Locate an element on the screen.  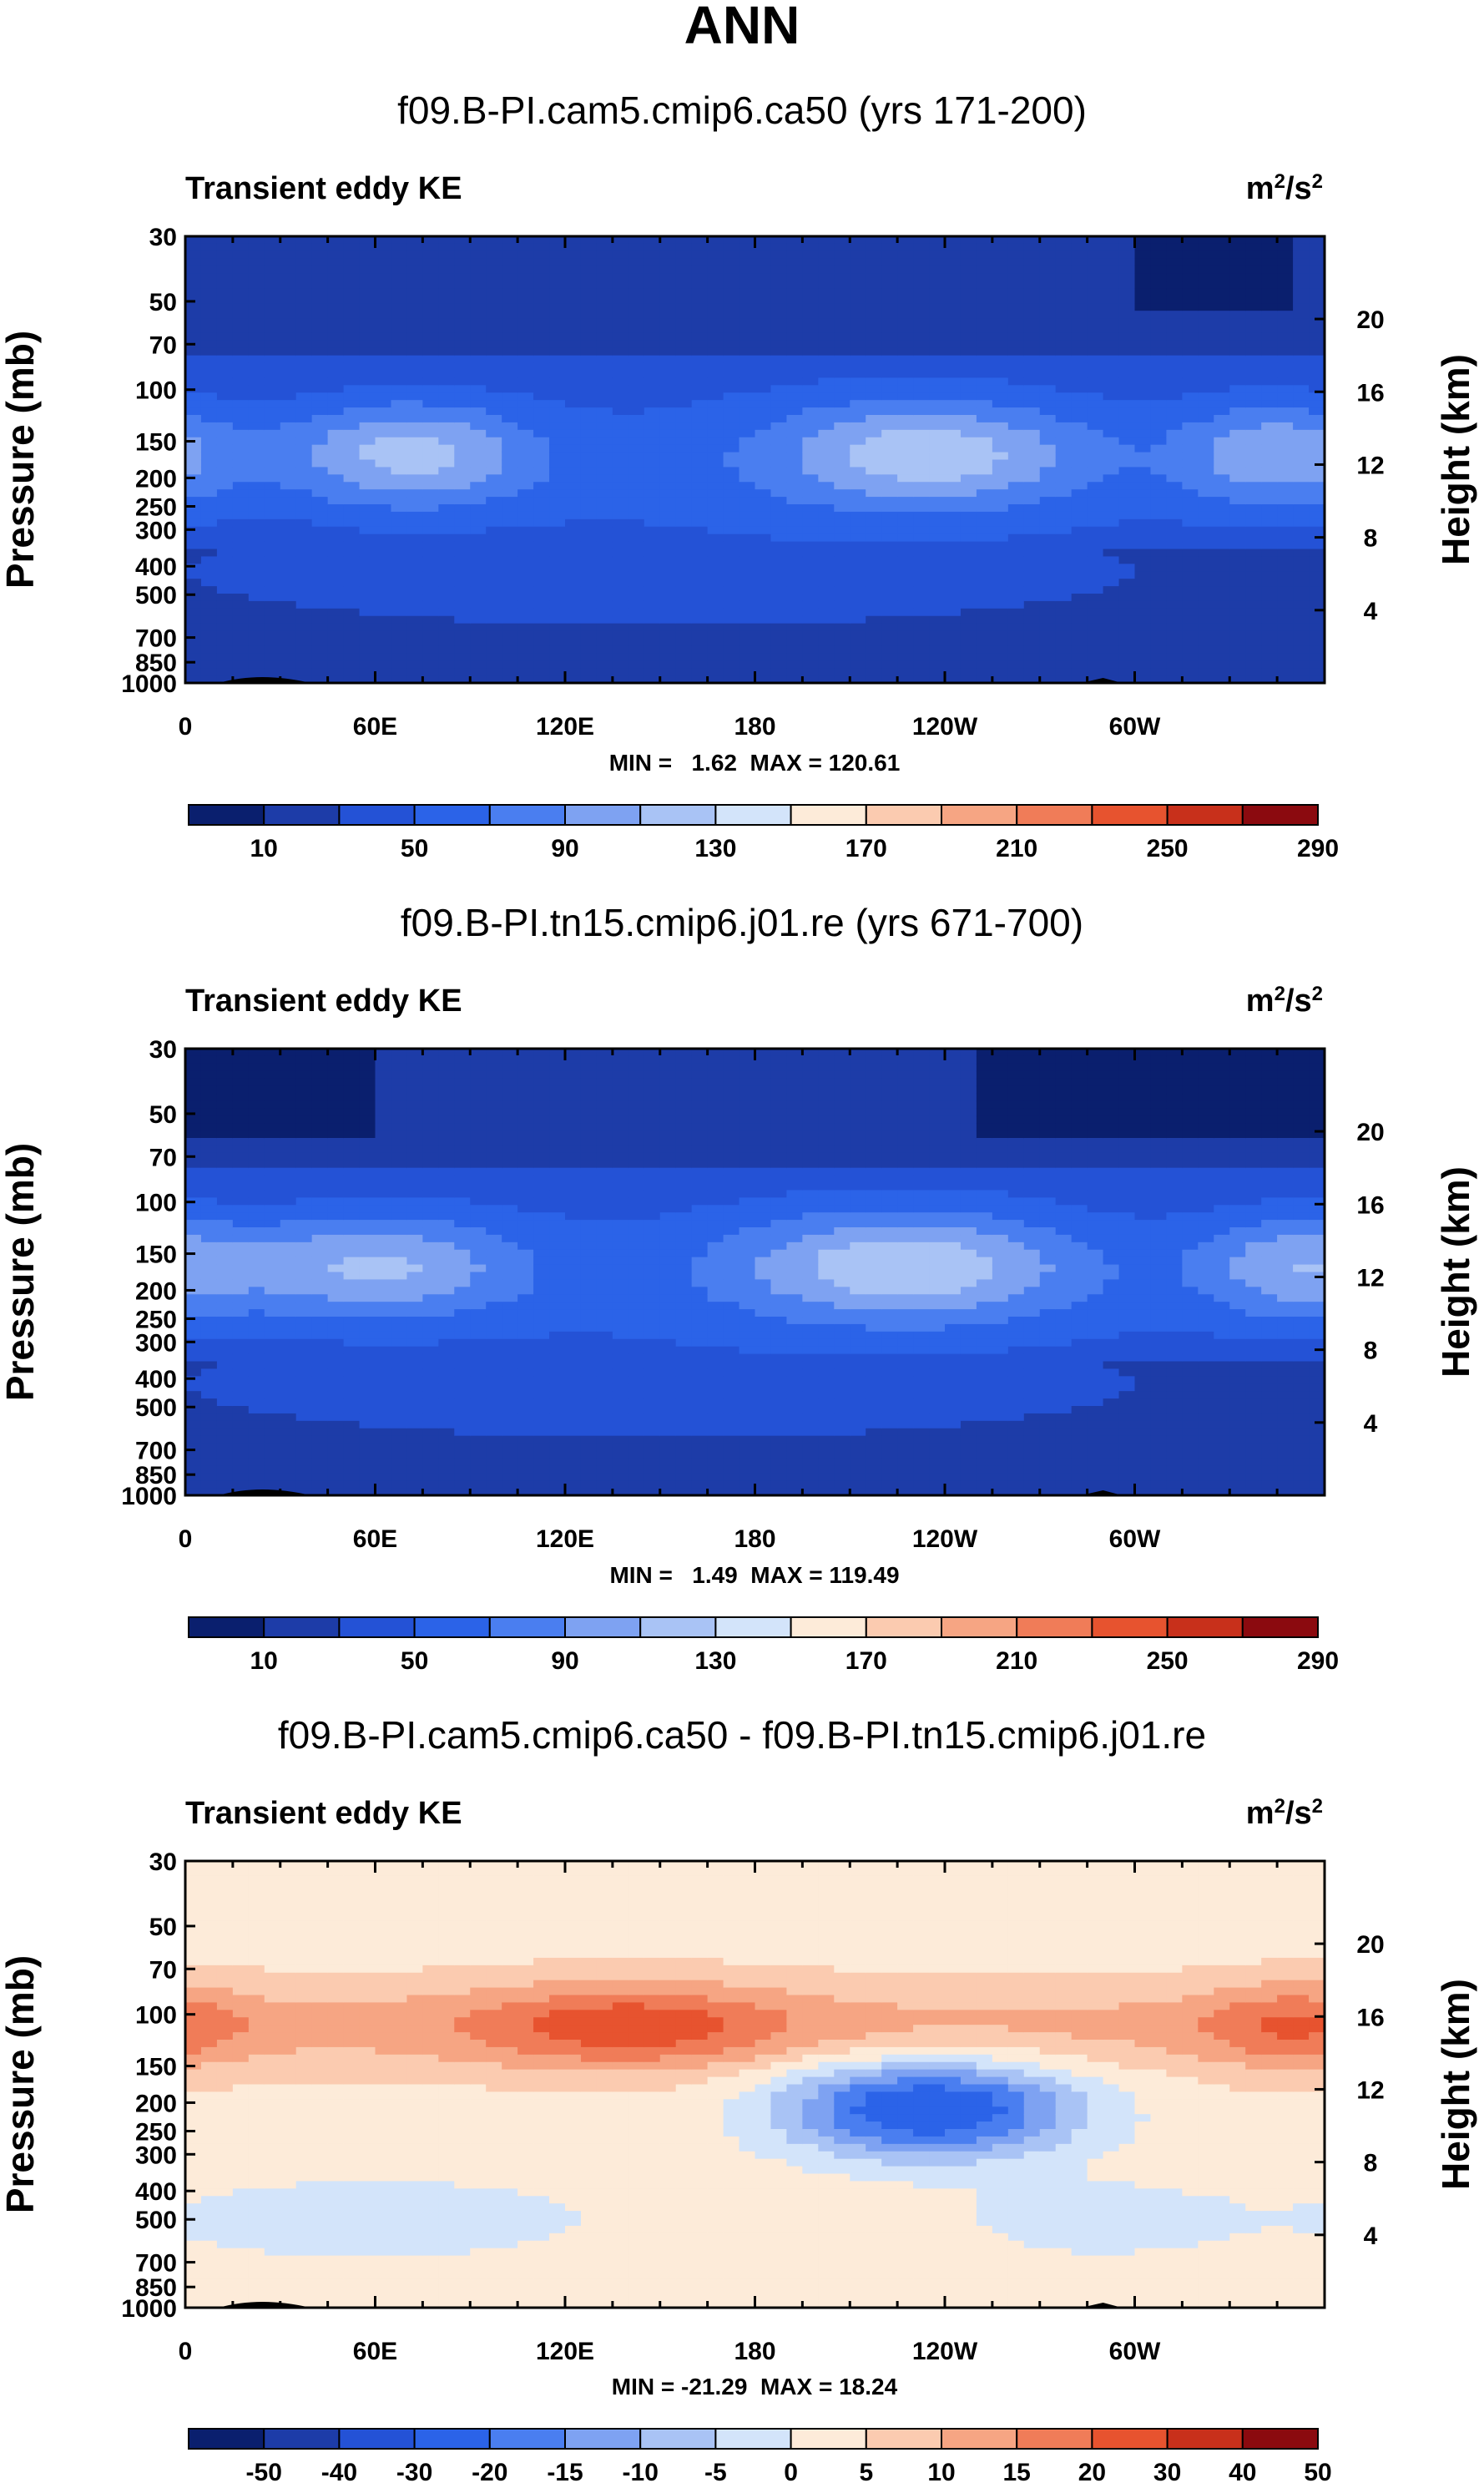
page-title: ANN is located at coordinates (742, 27).